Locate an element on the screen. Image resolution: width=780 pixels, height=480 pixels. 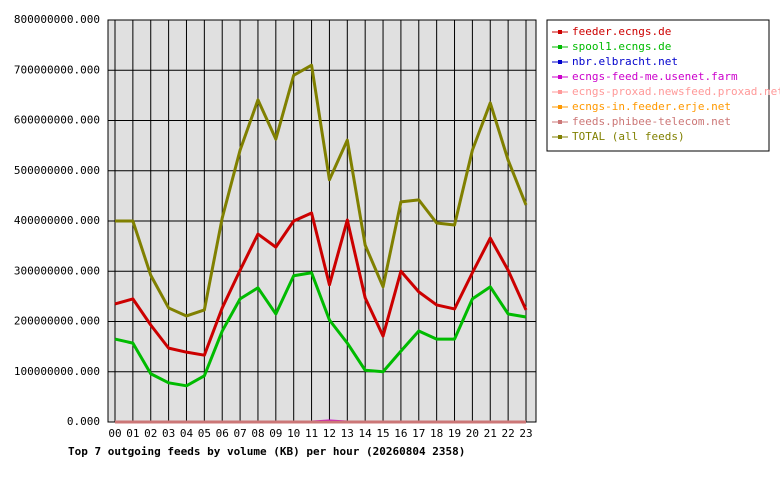
x-tick-label: 14 is located at coordinates (366, 433).